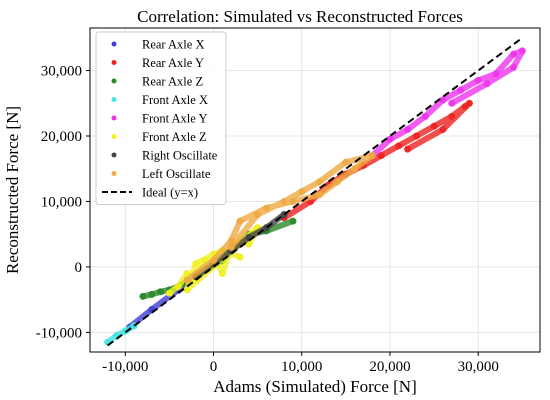 This screenshot has width=550, height=400. Describe the element at coordinates (176, 174) in the screenshot. I see `legend-label: Left Oscillate` at that location.